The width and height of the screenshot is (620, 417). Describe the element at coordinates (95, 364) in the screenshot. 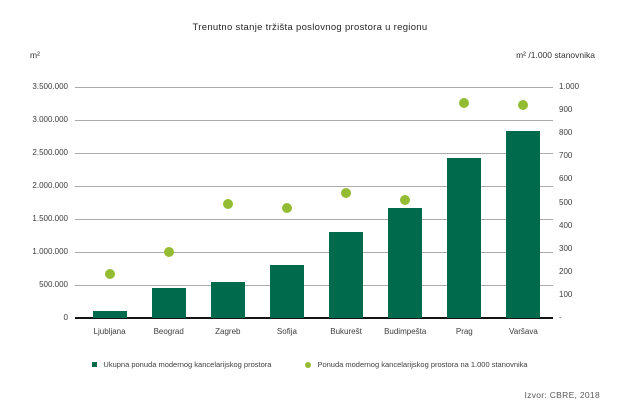

I see `bar-series-swatch-icon` at that location.